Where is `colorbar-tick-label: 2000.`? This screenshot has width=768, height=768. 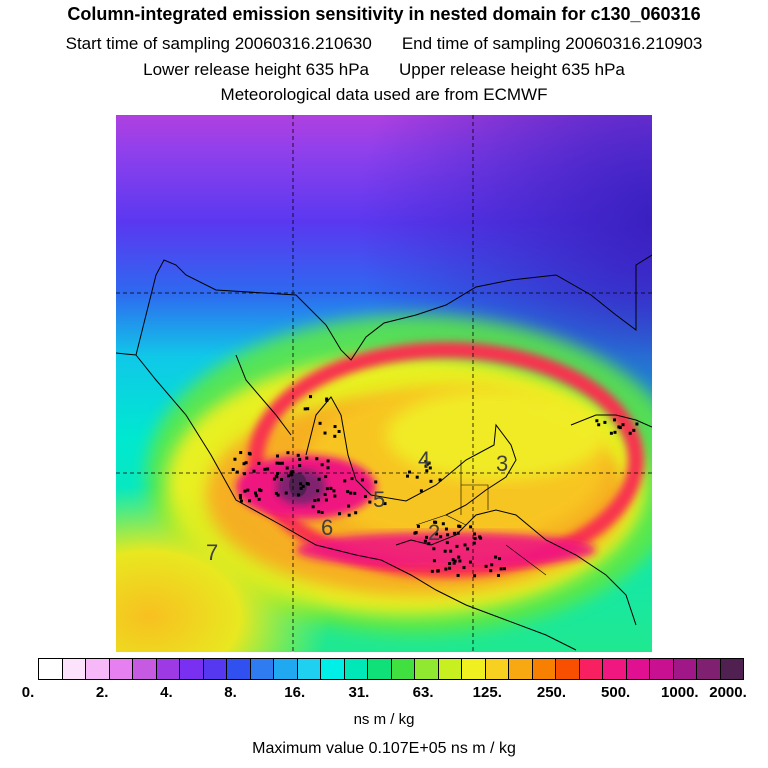 colorbar-tick-label: 2000. is located at coordinates (728, 692).